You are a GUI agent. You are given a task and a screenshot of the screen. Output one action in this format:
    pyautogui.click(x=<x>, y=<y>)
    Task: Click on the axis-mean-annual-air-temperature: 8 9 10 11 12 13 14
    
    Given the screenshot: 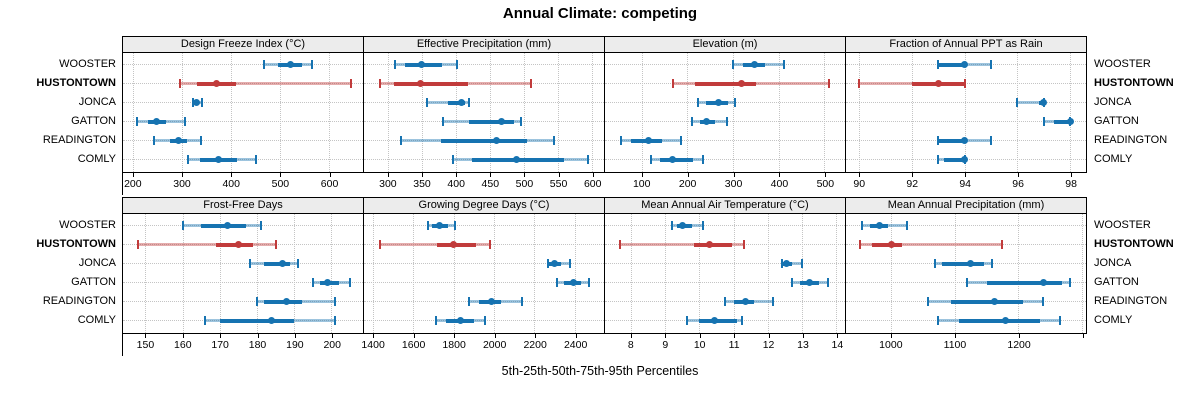 What is the action you would take?
    pyautogui.click(x=725, y=345)
    